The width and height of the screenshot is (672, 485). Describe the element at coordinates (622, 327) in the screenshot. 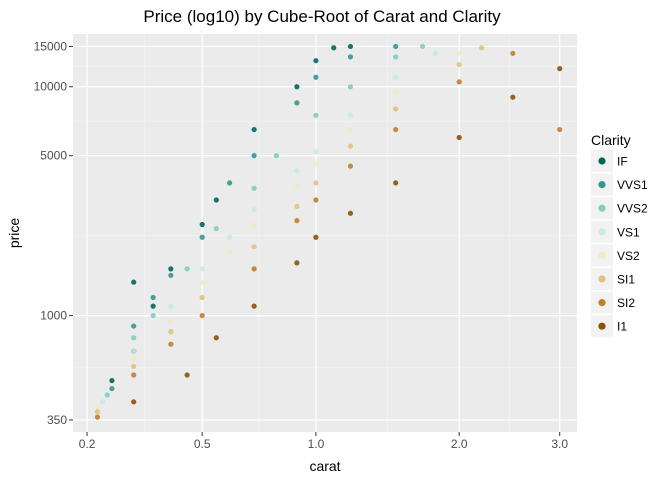

I see `legend-label-i1: I1` at that location.